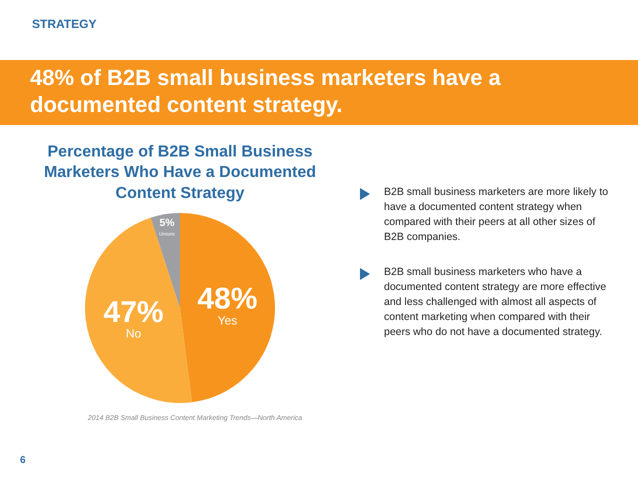  What do you see at coordinates (167, 224) in the screenshot?
I see `data-label: 5%` at bounding box center [167, 224].